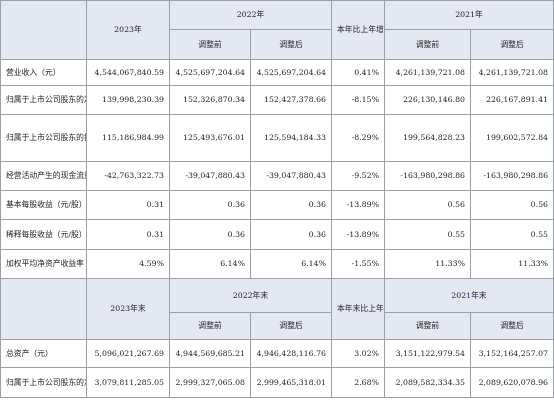 The height and width of the screenshot is (407, 554). What do you see at coordinates (358, 100) in the screenshot?
I see `value-change: -8.15%` at bounding box center [358, 100].